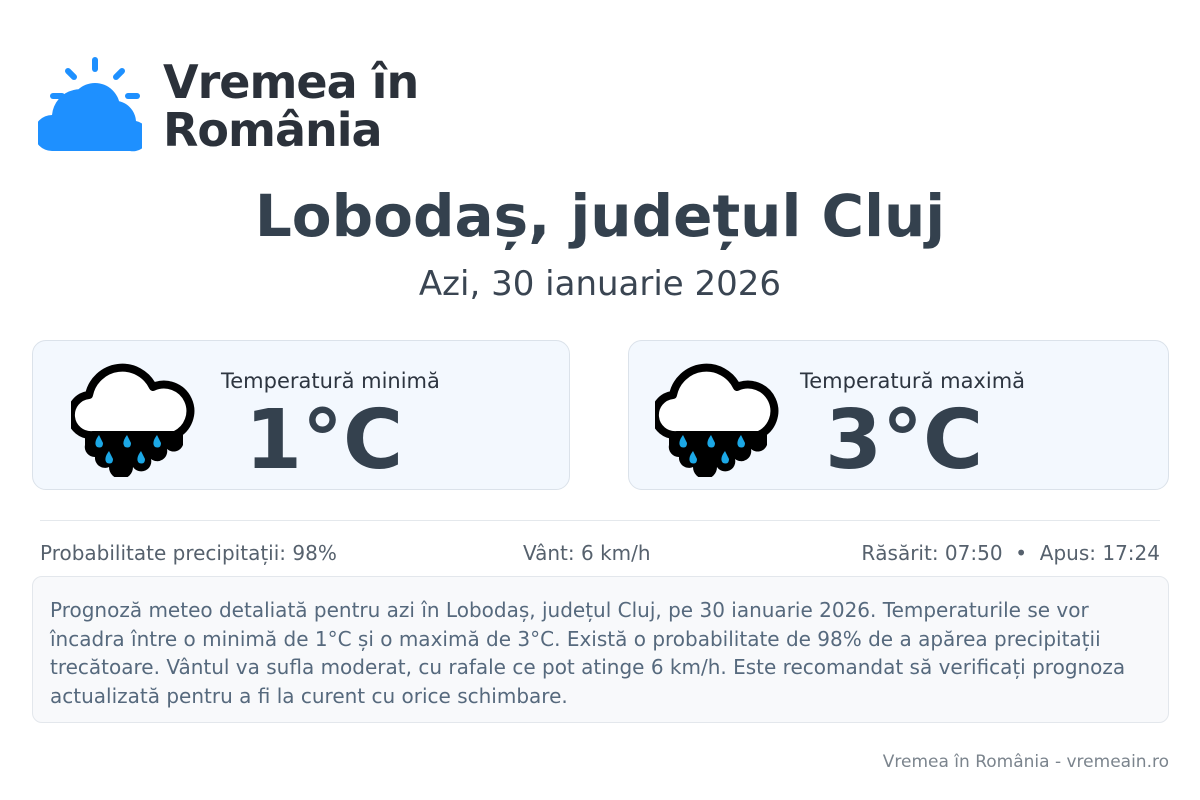 Image resolution: width=1200 pixels, height=800 pixels. Describe the element at coordinates (904, 440) in the screenshot. I see `max-temp-value: 3°C` at that location.